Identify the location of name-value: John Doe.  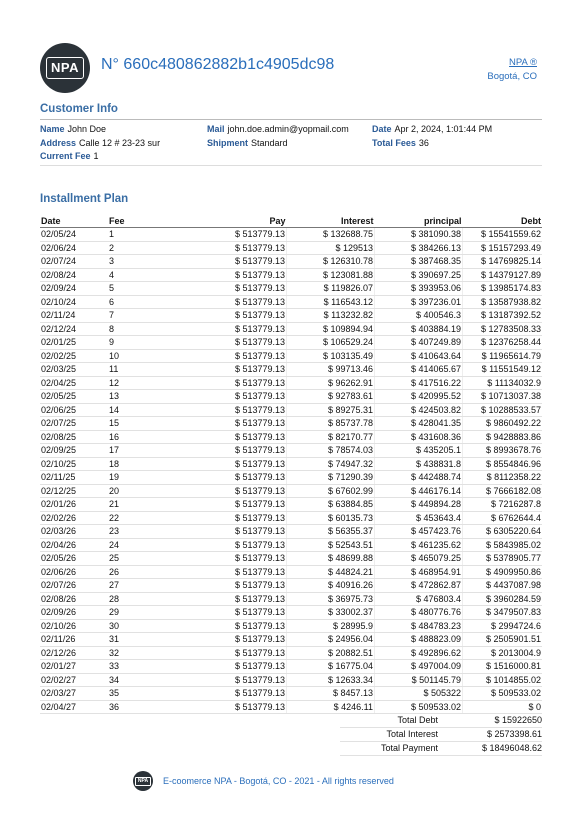
(87, 129).